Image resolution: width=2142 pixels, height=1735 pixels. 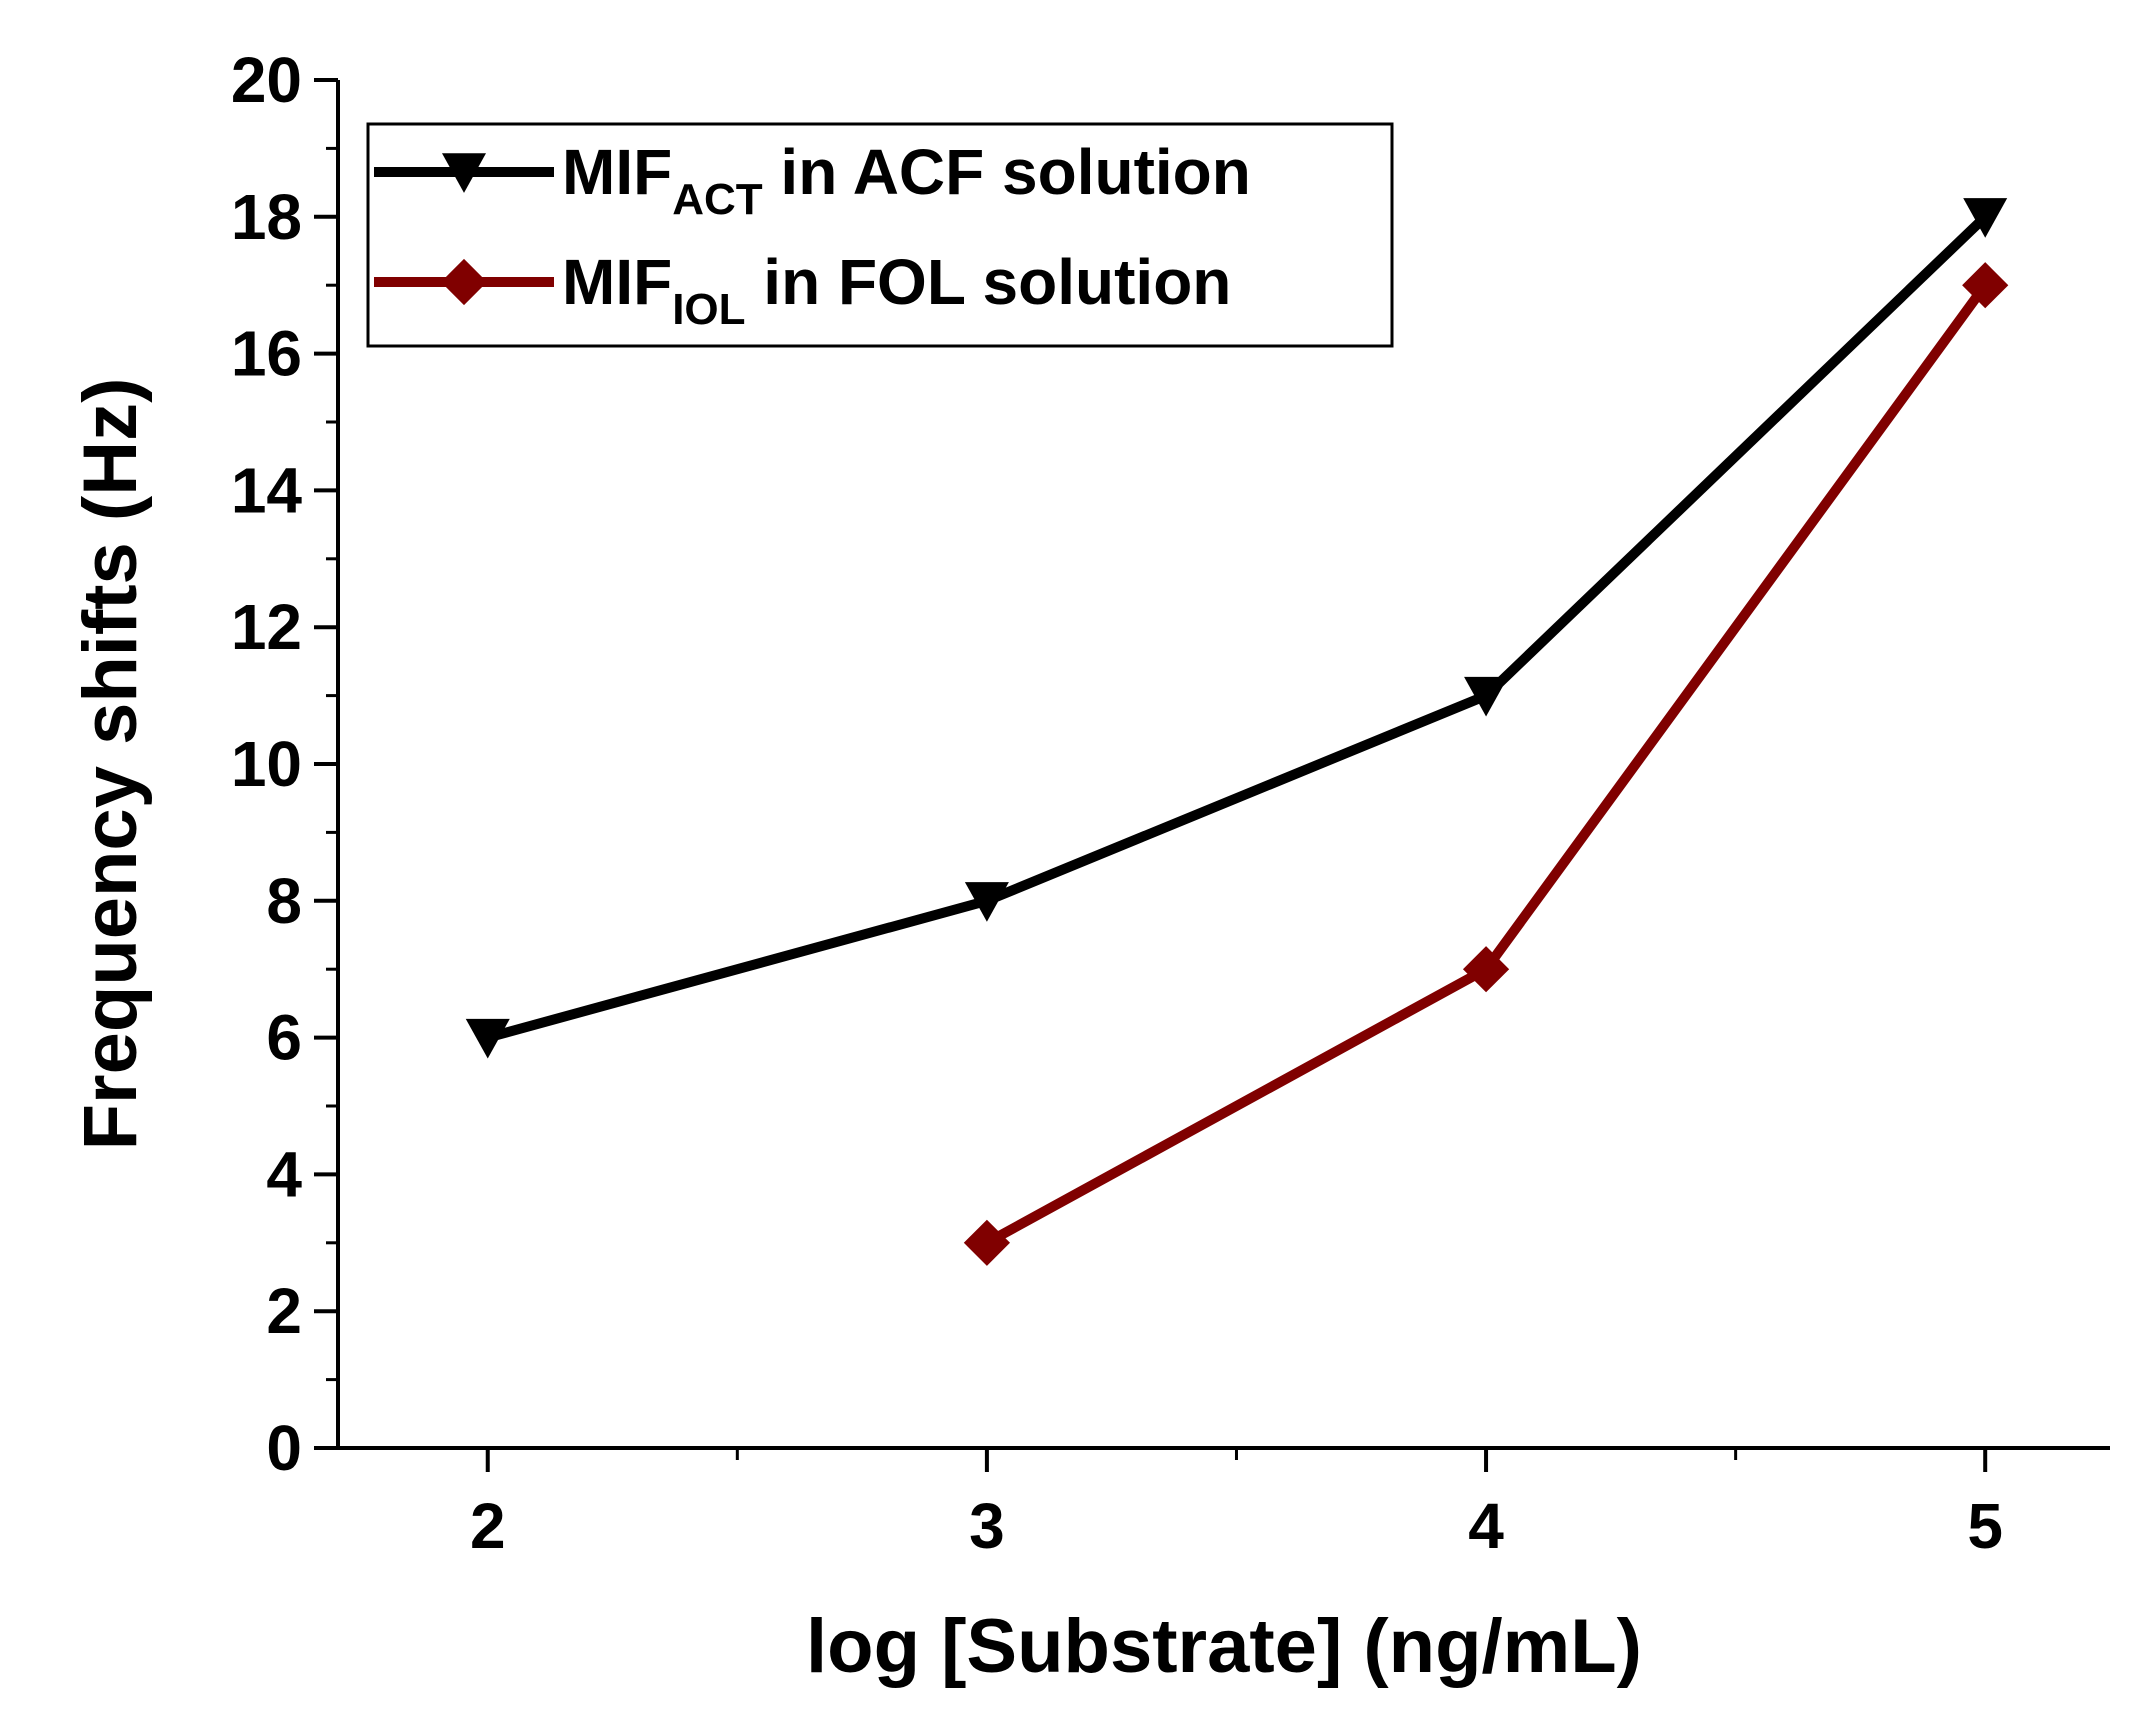 What do you see at coordinates (488, 1526) in the screenshot?
I see `x-tick-label: 2` at bounding box center [488, 1526].